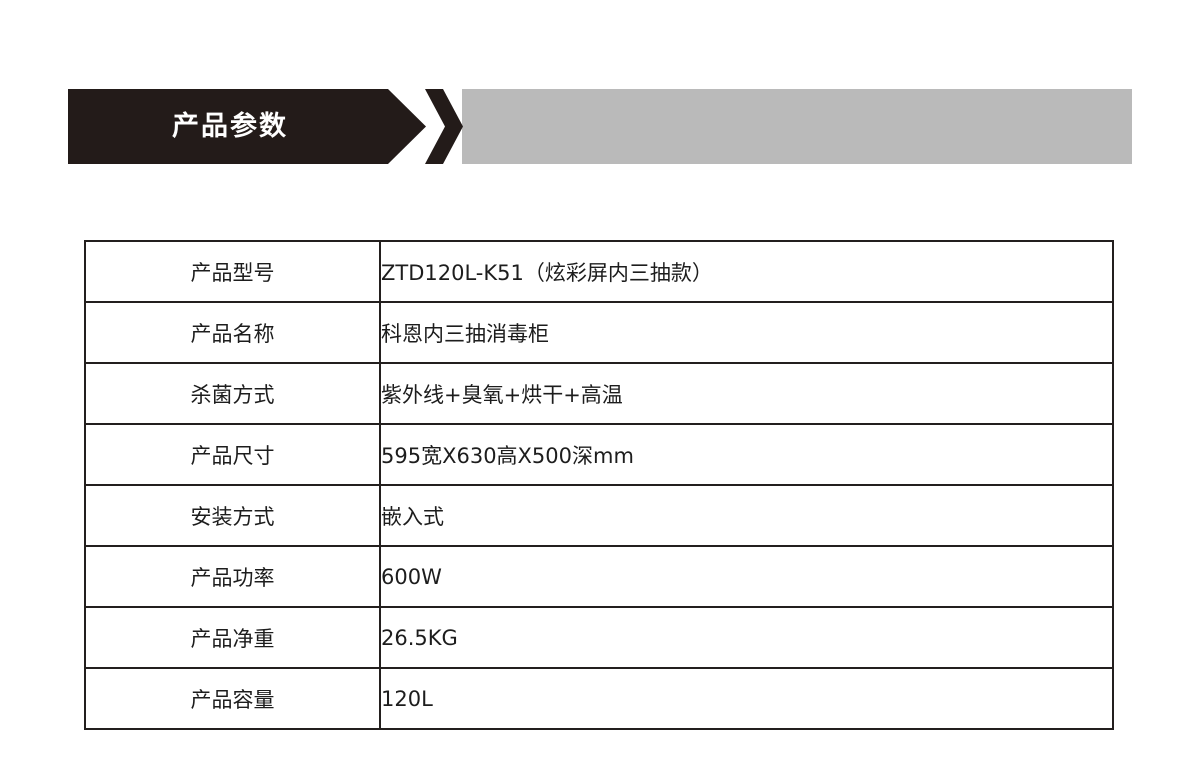 This screenshot has width=1200, height=777. Describe the element at coordinates (444, 126) in the screenshot. I see `banner-chevron-icon` at that location.